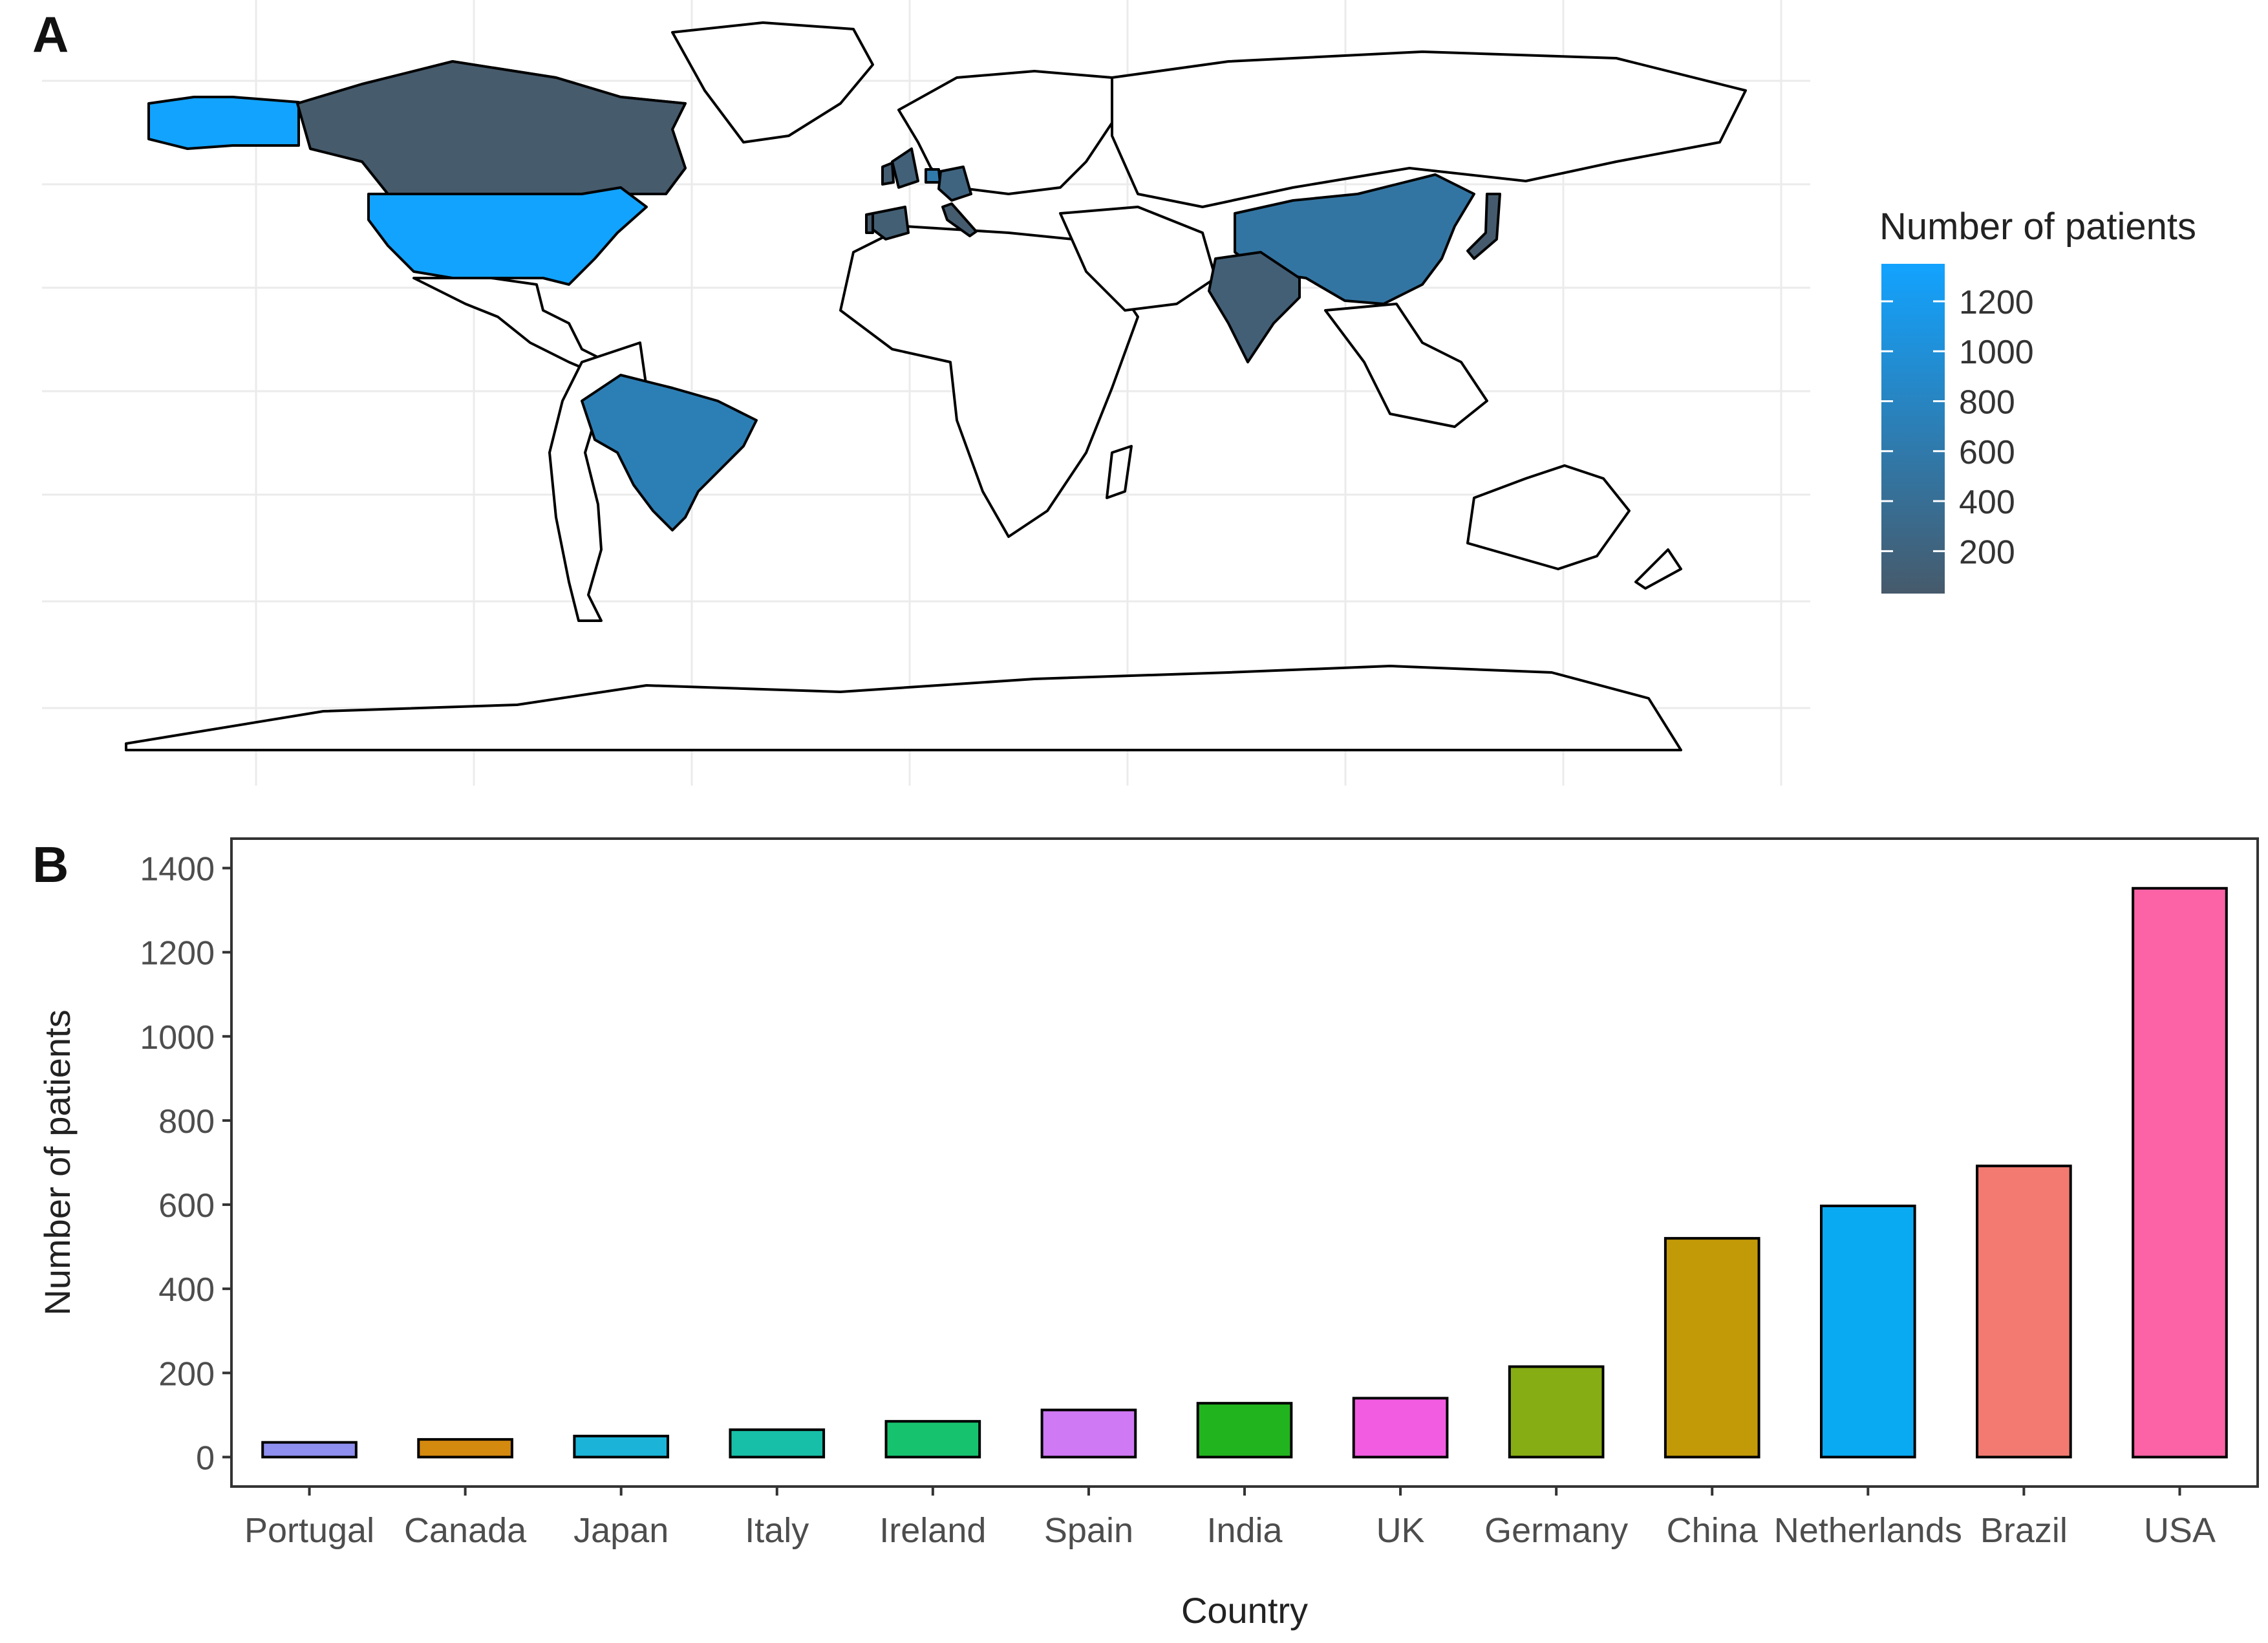 The width and height of the screenshot is (2268, 1643). I want to click on x-tick-label: USA, so click(2180, 1530).